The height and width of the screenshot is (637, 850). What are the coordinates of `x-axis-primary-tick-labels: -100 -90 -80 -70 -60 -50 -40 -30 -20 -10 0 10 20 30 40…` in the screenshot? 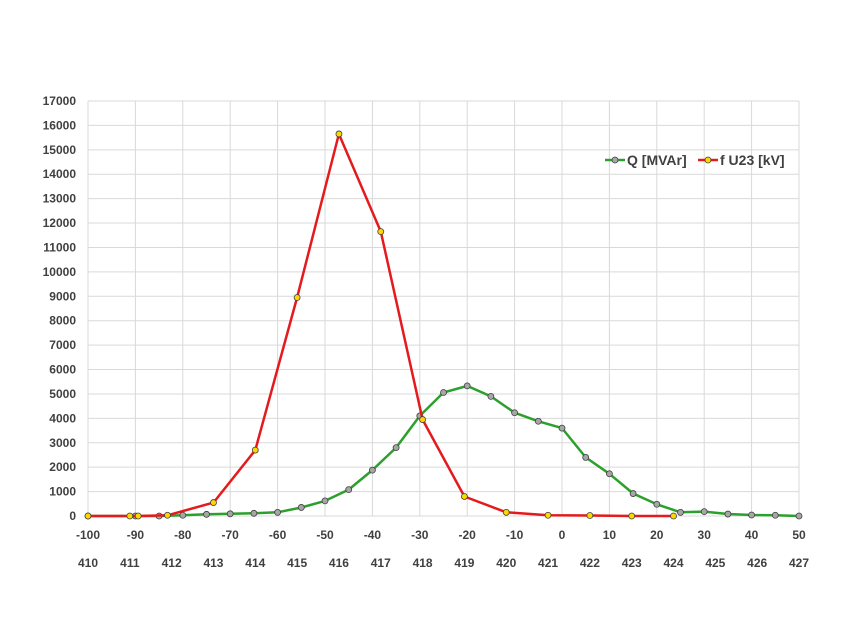 It's located at (441, 535).